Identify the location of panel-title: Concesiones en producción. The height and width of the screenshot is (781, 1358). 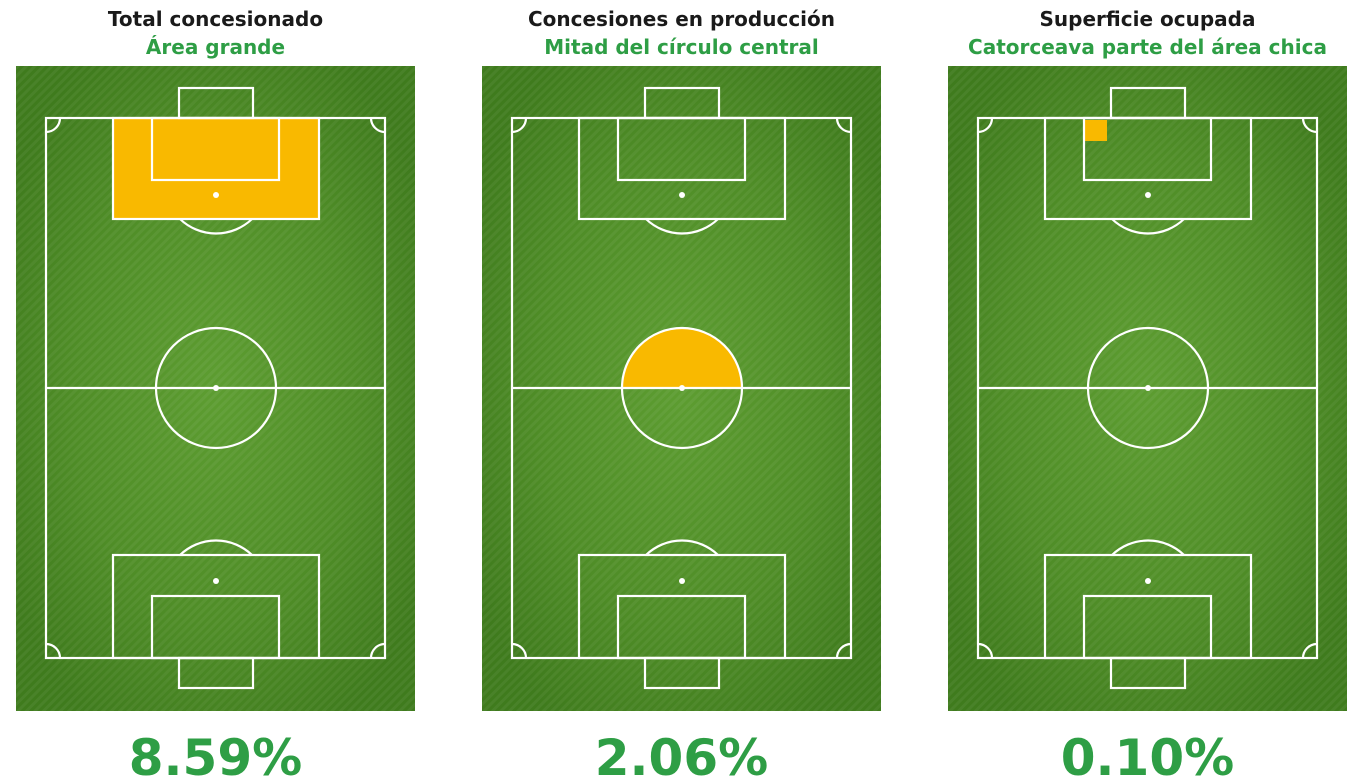
(681, 19).